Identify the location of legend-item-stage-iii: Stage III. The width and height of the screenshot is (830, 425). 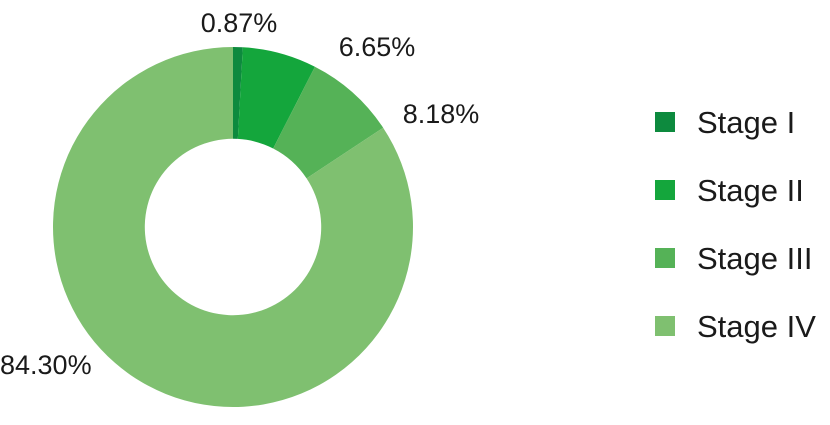
(742, 258).